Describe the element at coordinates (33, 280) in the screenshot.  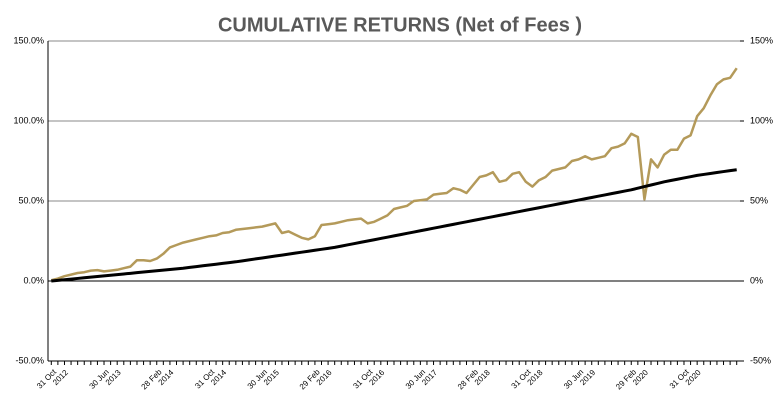
I see `y-tick-label: 0.0%` at that location.